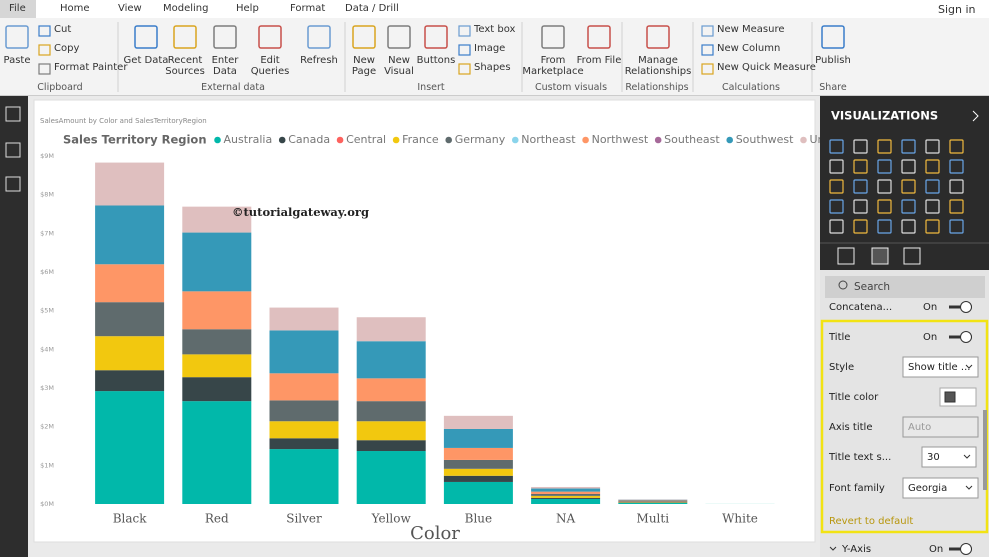 The image size is (989, 557). Describe the element at coordinates (833, 60) in the screenshot. I see `ribbon-button: Publish` at that location.